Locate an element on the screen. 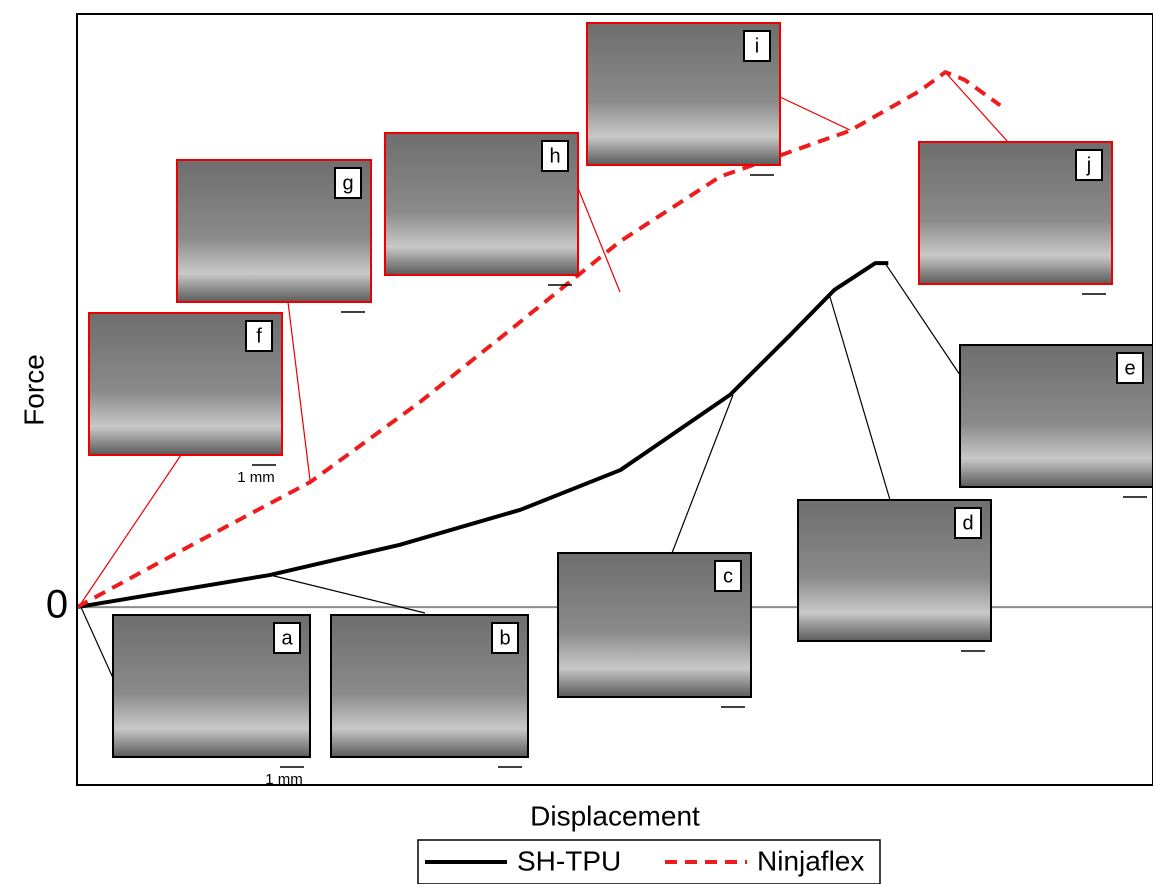 The height and width of the screenshot is (884, 1153). x-axis-label: Displacement is located at coordinates (615, 815).